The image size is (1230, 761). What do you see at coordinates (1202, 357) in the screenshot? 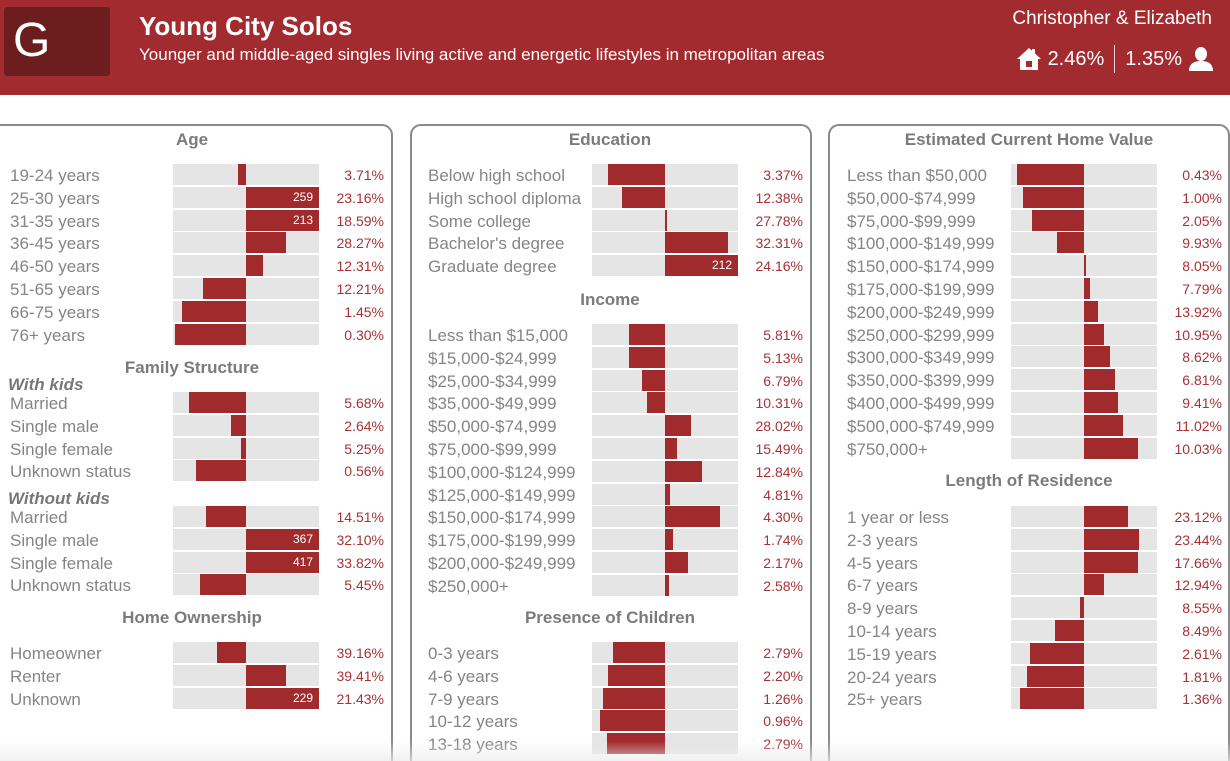
I see `percent-label: 8.62%` at bounding box center [1202, 357].